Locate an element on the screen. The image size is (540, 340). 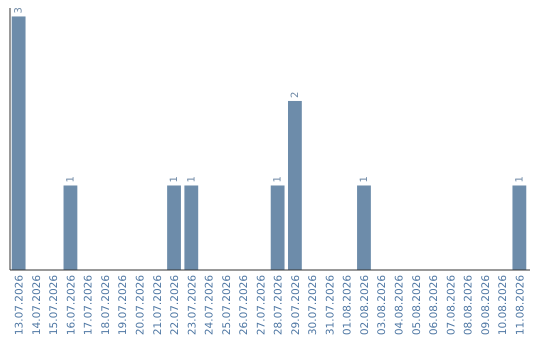
x-tick-label: 17.07.2026 is located at coordinates (88, 305).